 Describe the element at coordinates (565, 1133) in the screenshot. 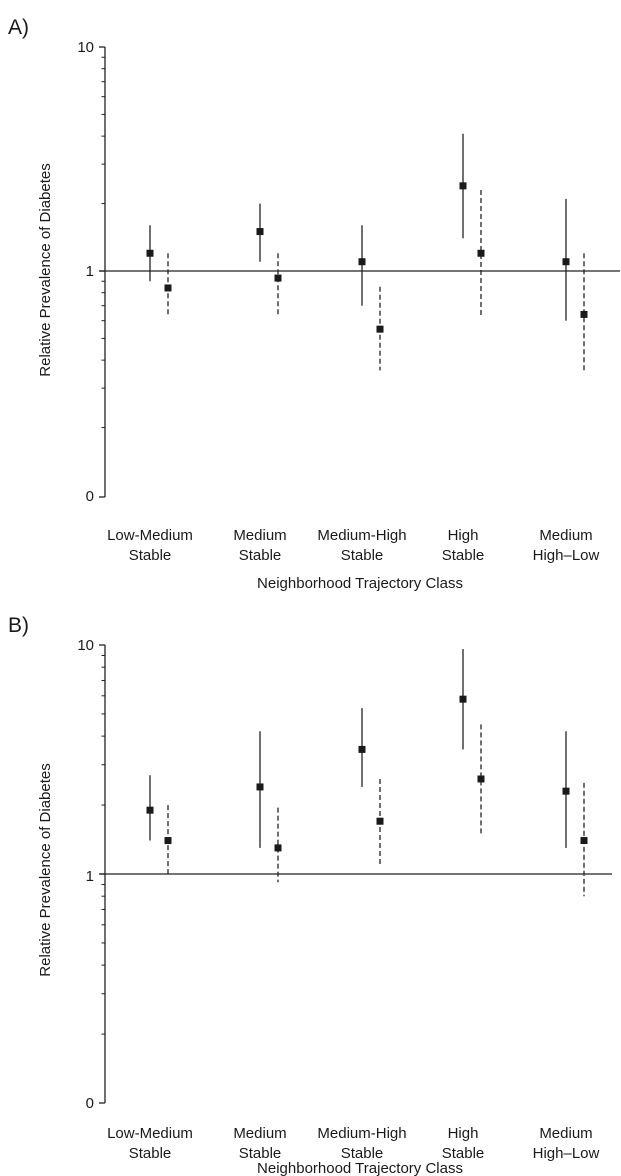

I see `panel-b-category-label-5-line1: Medium` at that location.